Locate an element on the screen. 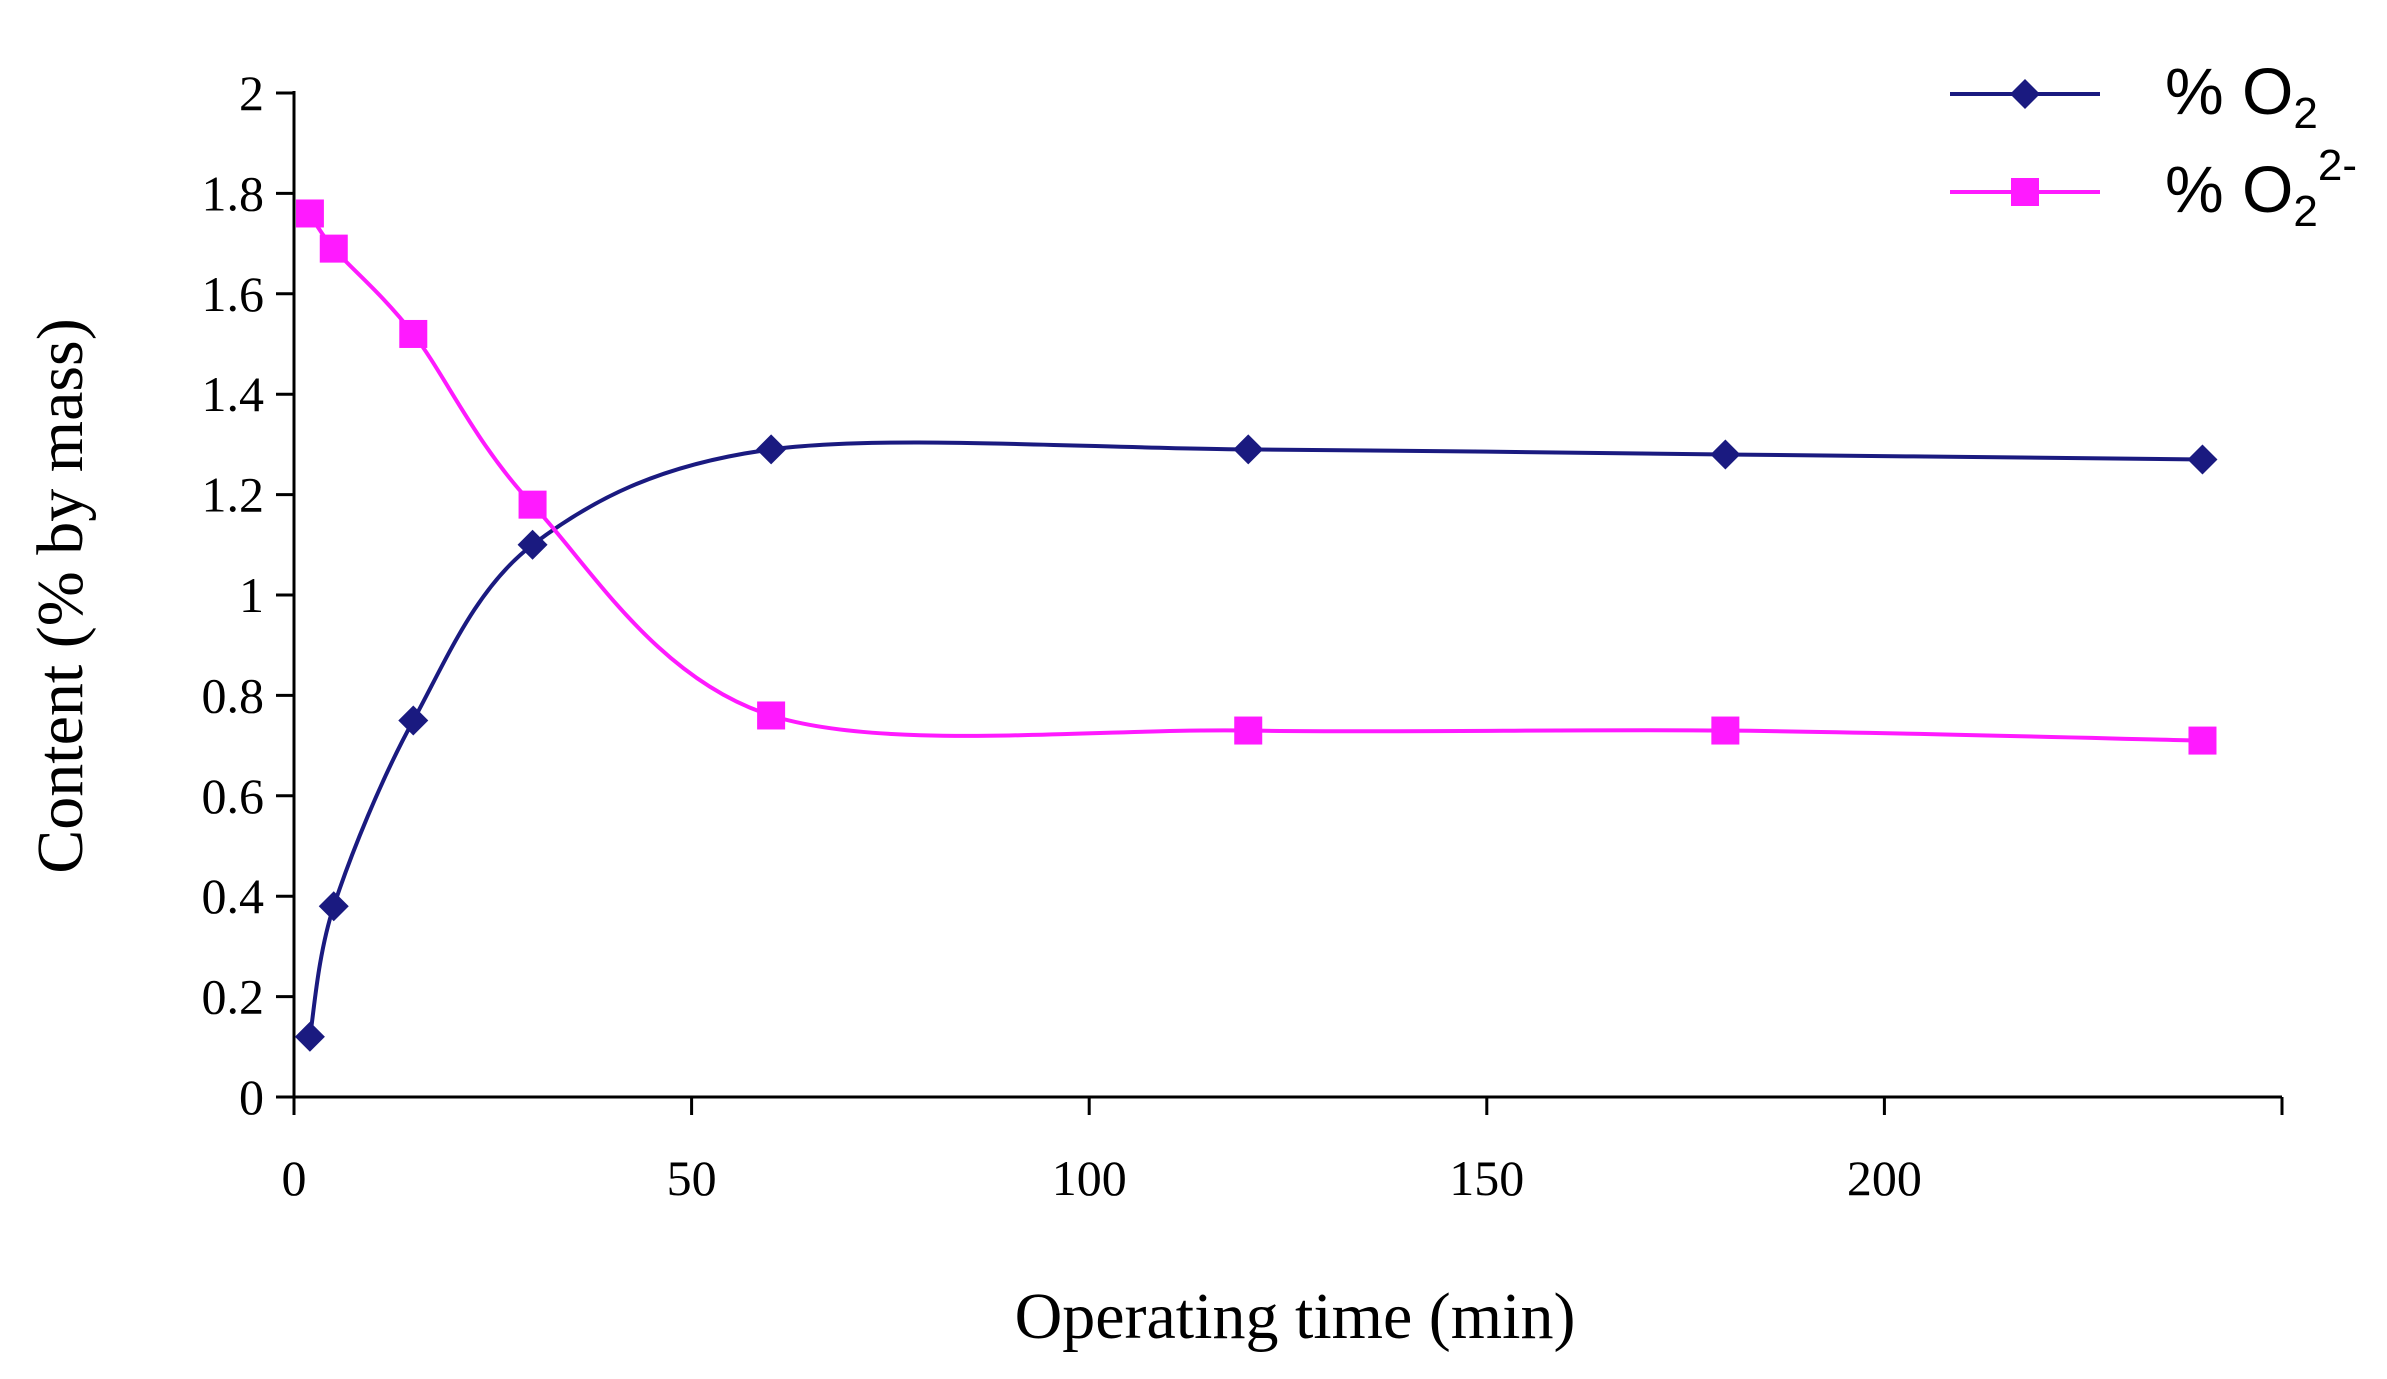 The width and height of the screenshot is (2387, 1379). legend: % O2% O22- is located at coordinates (2153, 145).